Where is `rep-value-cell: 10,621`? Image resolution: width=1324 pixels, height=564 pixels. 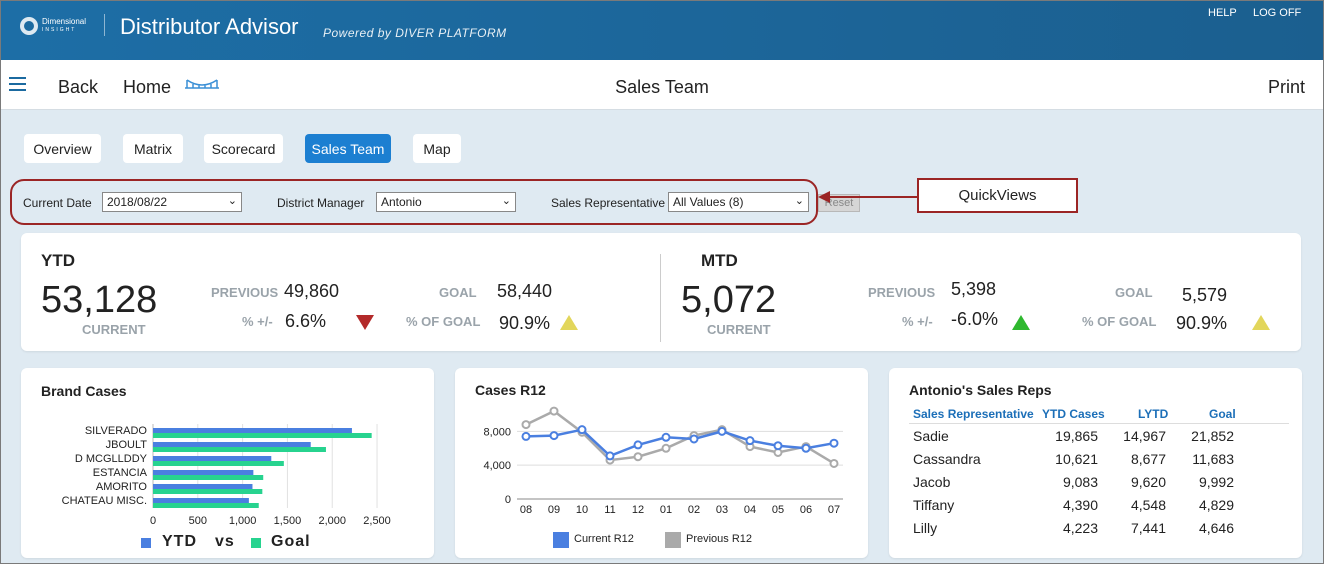 rep-value-cell: 10,621 is located at coordinates (1076, 459).